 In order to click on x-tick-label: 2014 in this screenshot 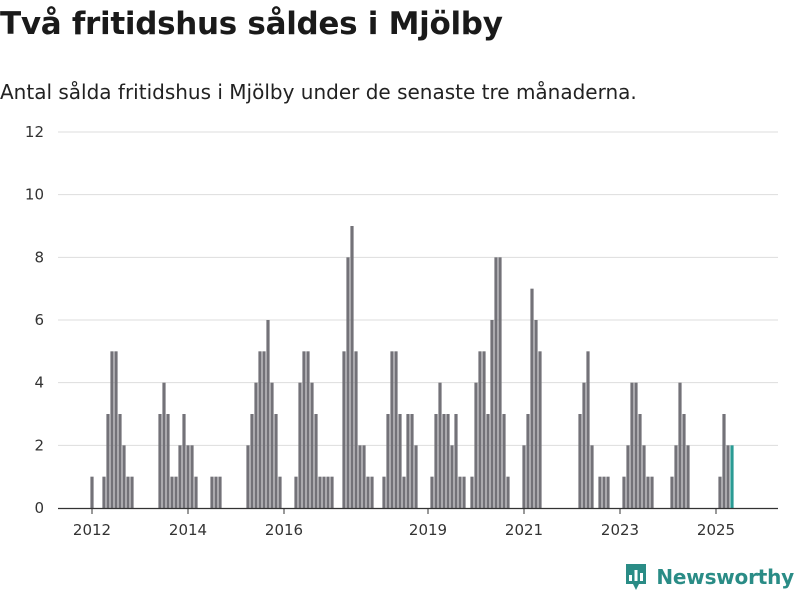, I will do `click(188, 530)`.